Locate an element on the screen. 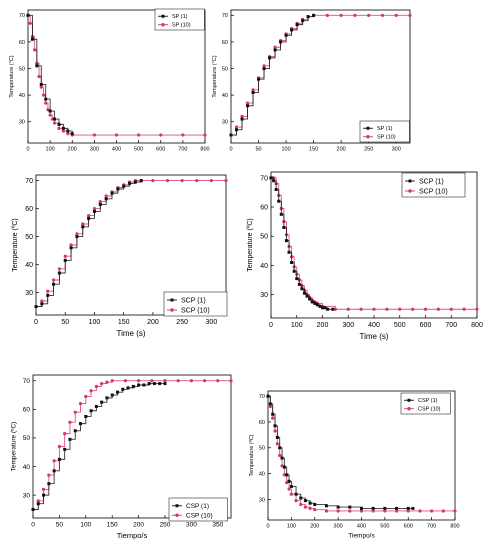  x-tick-label: 800 is located at coordinates (477, 325).